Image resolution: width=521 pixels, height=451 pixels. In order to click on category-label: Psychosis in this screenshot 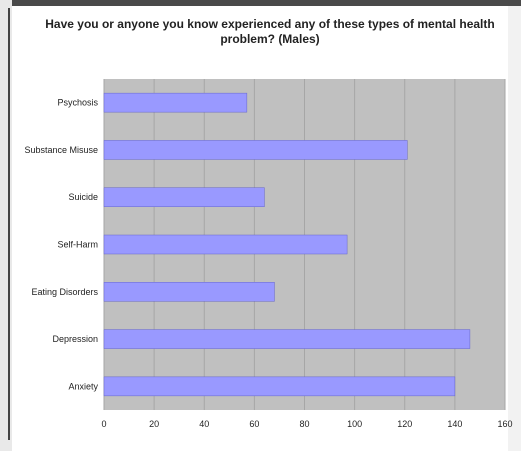, I will do `click(77, 103)`.